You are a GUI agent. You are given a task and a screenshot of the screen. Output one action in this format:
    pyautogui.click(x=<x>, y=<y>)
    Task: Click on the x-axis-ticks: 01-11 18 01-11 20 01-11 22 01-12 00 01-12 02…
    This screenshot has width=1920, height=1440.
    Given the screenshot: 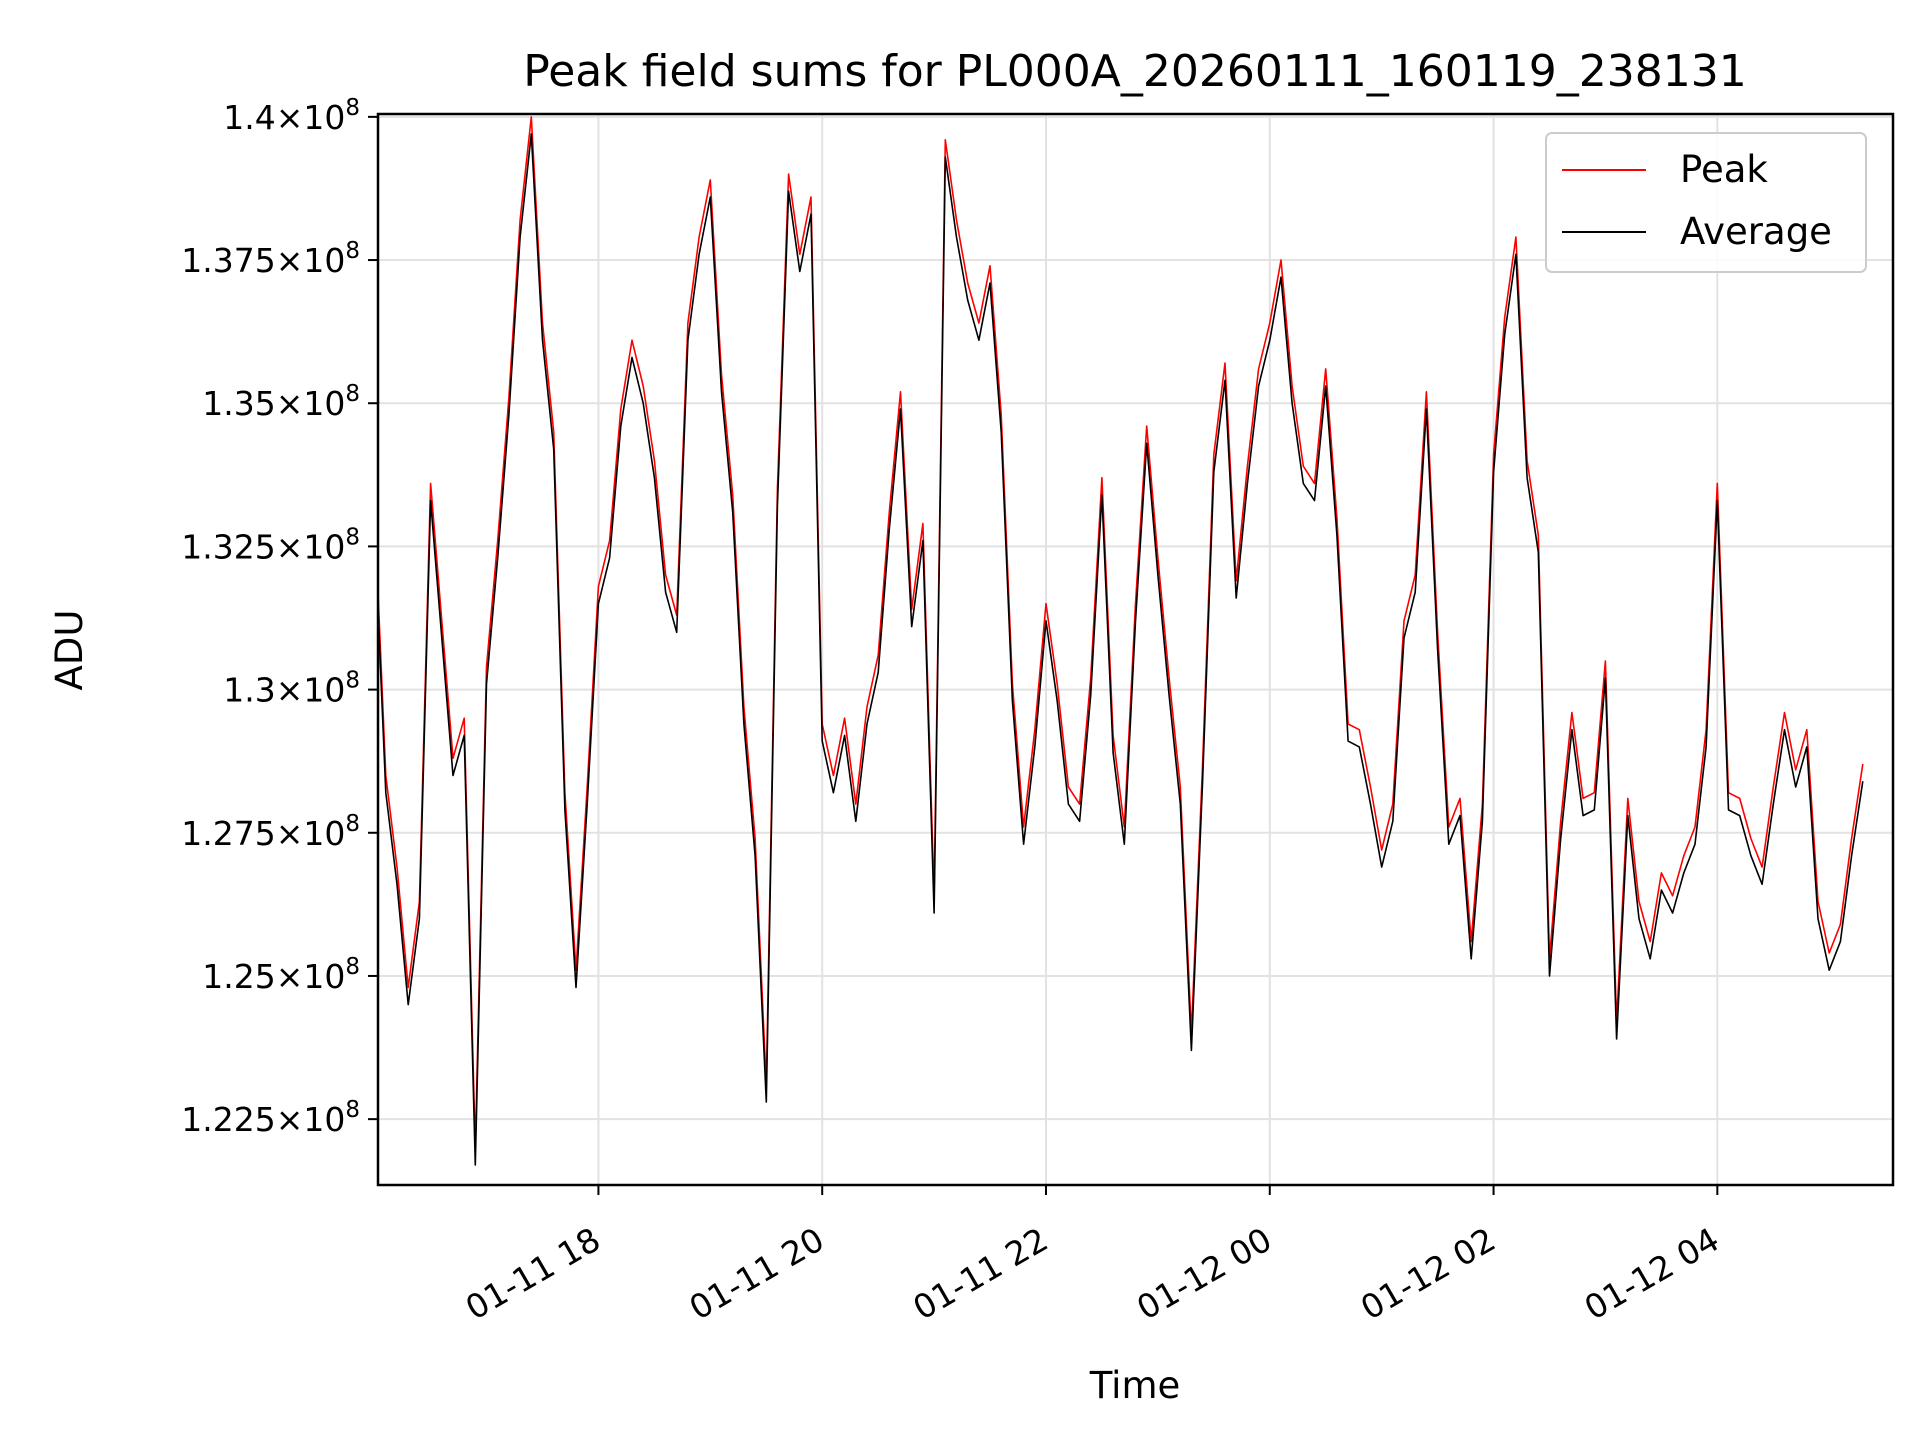 What is the action you would take?
    pyautogui.click(x=1092, y=1256)
    